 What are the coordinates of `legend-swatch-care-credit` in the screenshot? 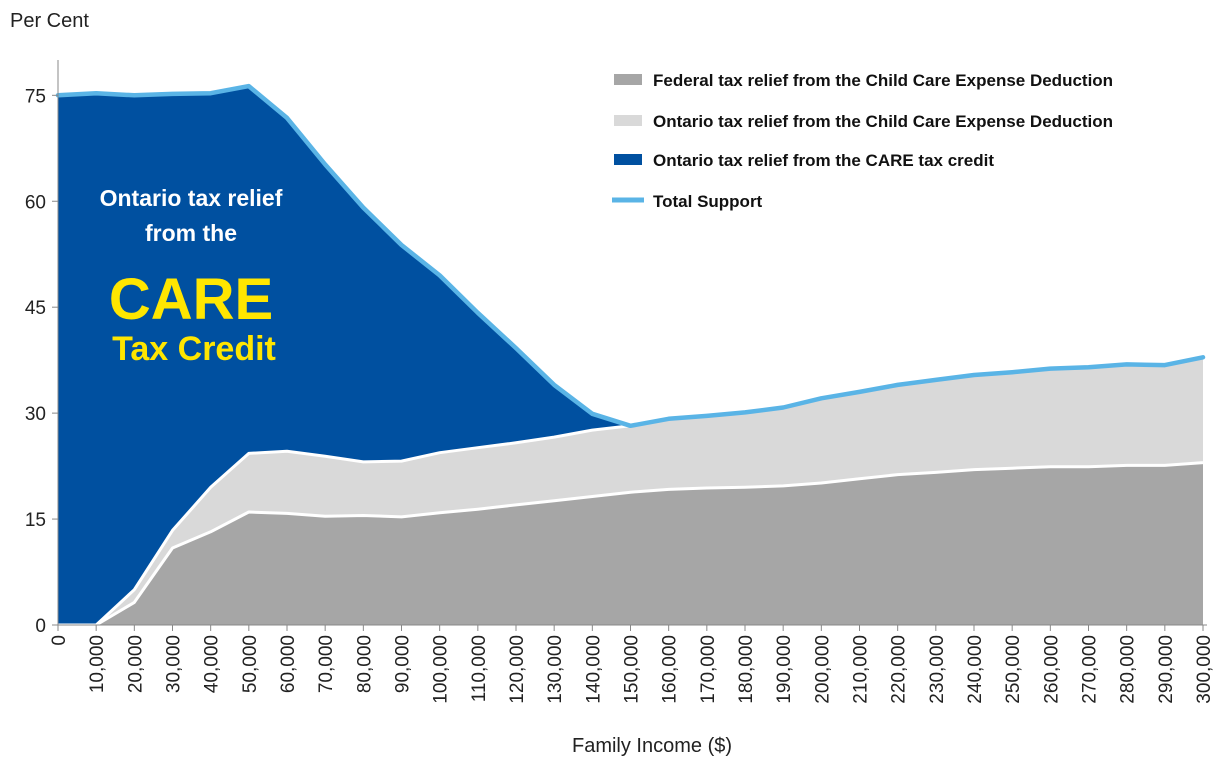 It's located at (628, 159).